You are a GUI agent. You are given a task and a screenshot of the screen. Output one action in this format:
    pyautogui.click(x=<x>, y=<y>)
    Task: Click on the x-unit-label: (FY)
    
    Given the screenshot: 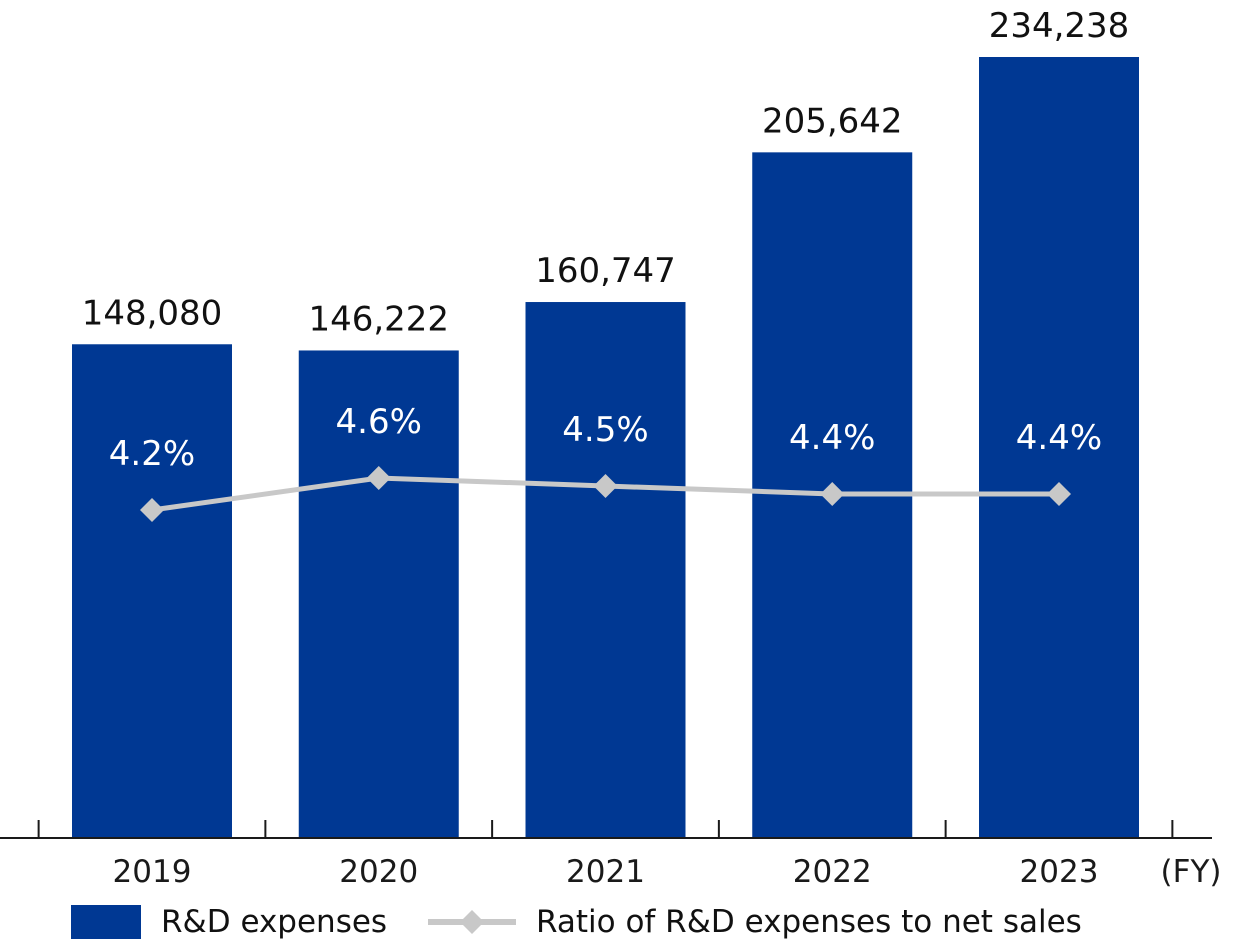 What is the action you would take?
    pyautogui.click(x=1191, y=872)
    